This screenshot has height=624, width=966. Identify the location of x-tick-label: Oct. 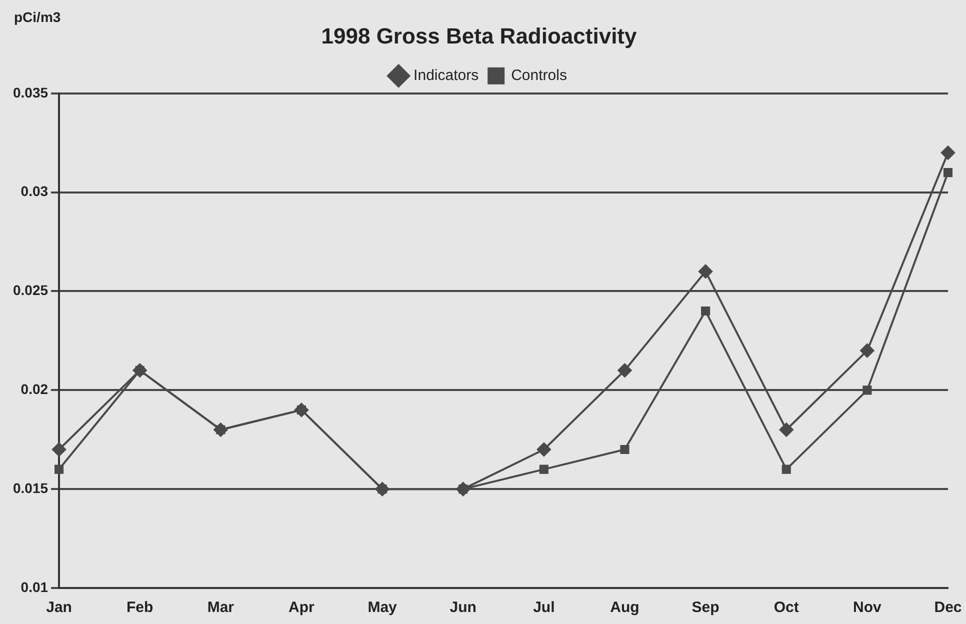
(786, 607).